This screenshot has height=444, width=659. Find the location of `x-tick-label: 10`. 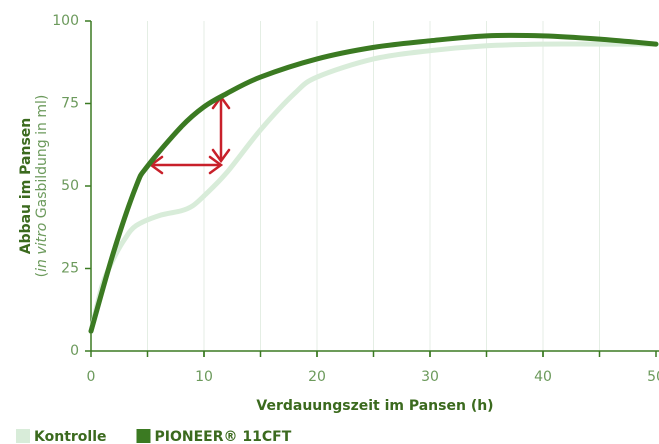

x-tick-label: 10 is located at coordinates (204, 377).